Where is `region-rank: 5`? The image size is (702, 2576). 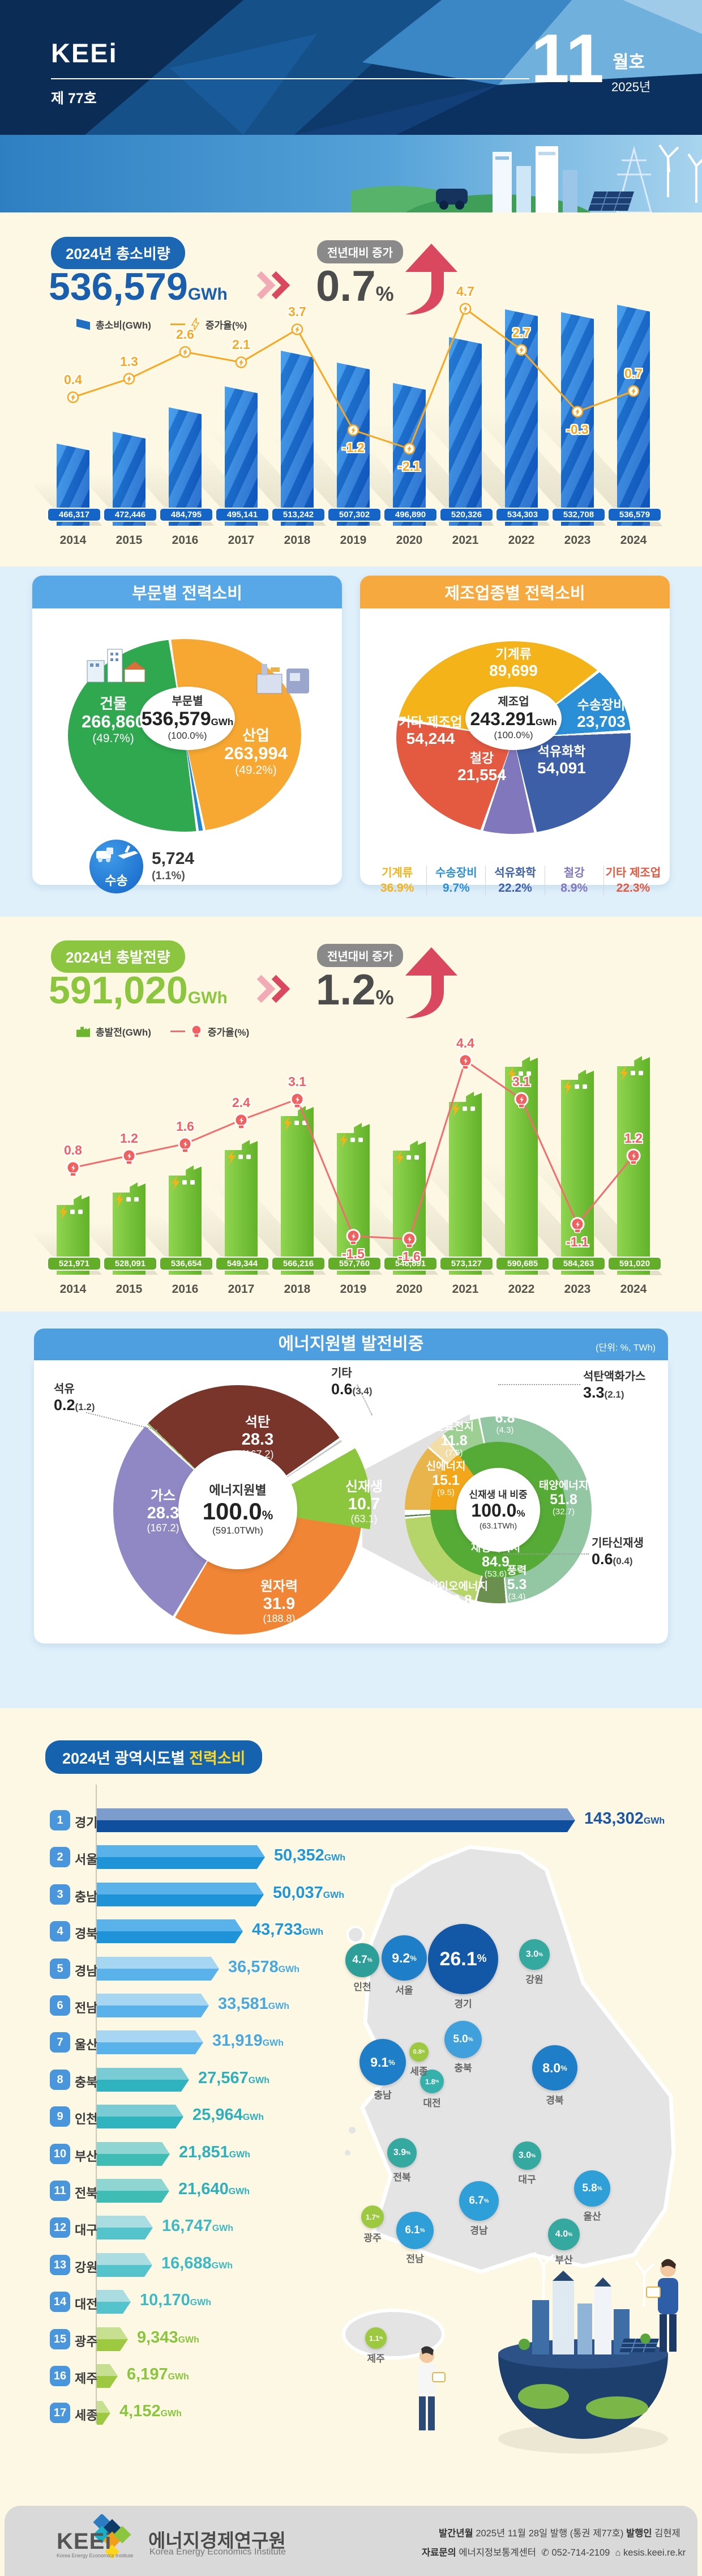 region-rank: 5 is located at coordinates (60, 1968).